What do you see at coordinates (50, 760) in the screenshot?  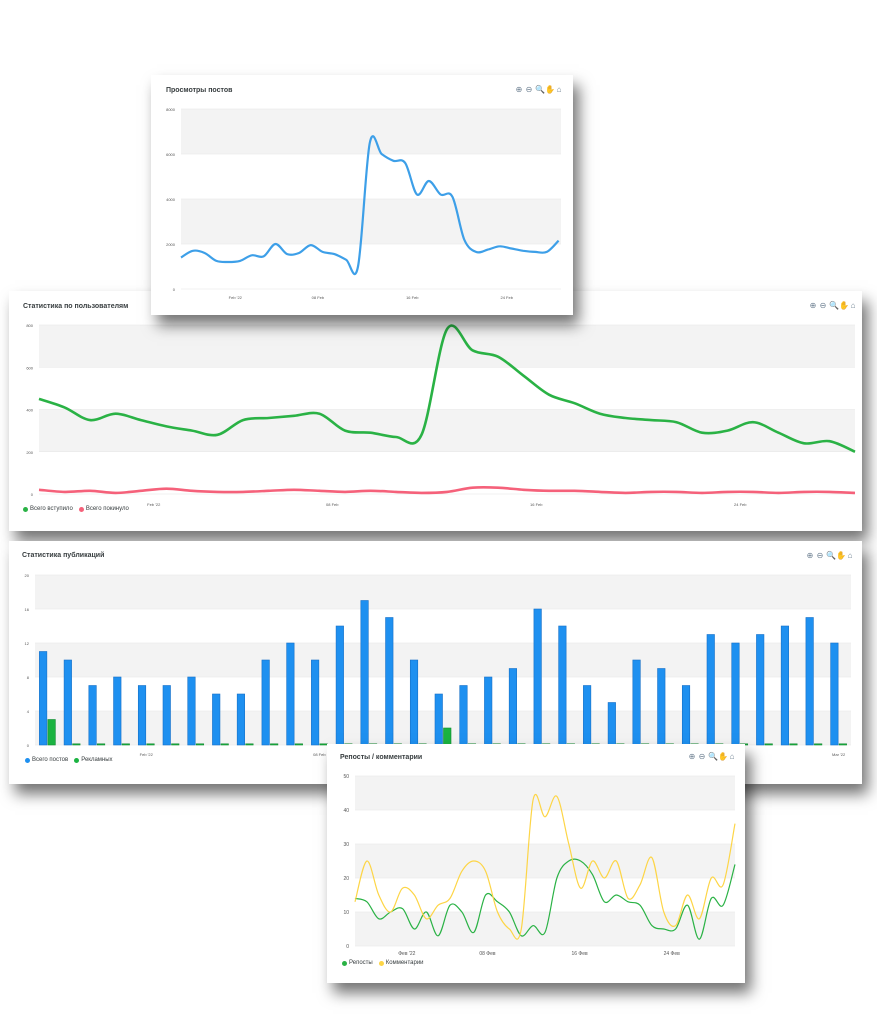 I see `publications-legend-label: Всего постов` at bounding box center [50, 760].